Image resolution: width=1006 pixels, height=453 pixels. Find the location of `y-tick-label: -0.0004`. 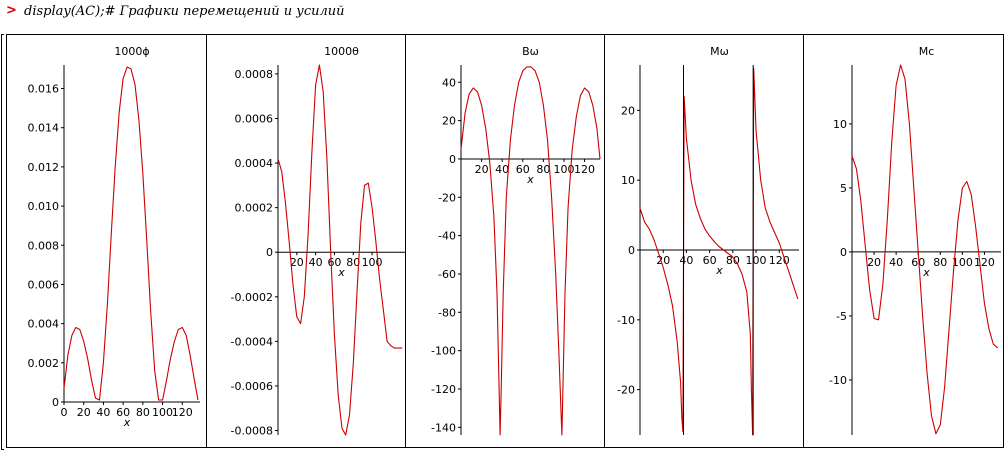

y-tick-label: -0.0004 is located at coordinates (252, 341).